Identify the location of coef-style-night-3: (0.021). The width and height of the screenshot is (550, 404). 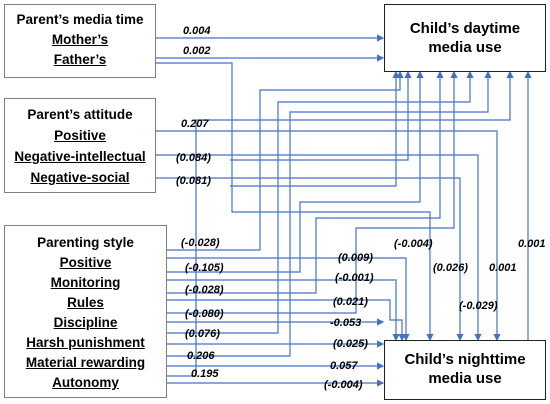
(350, 302).